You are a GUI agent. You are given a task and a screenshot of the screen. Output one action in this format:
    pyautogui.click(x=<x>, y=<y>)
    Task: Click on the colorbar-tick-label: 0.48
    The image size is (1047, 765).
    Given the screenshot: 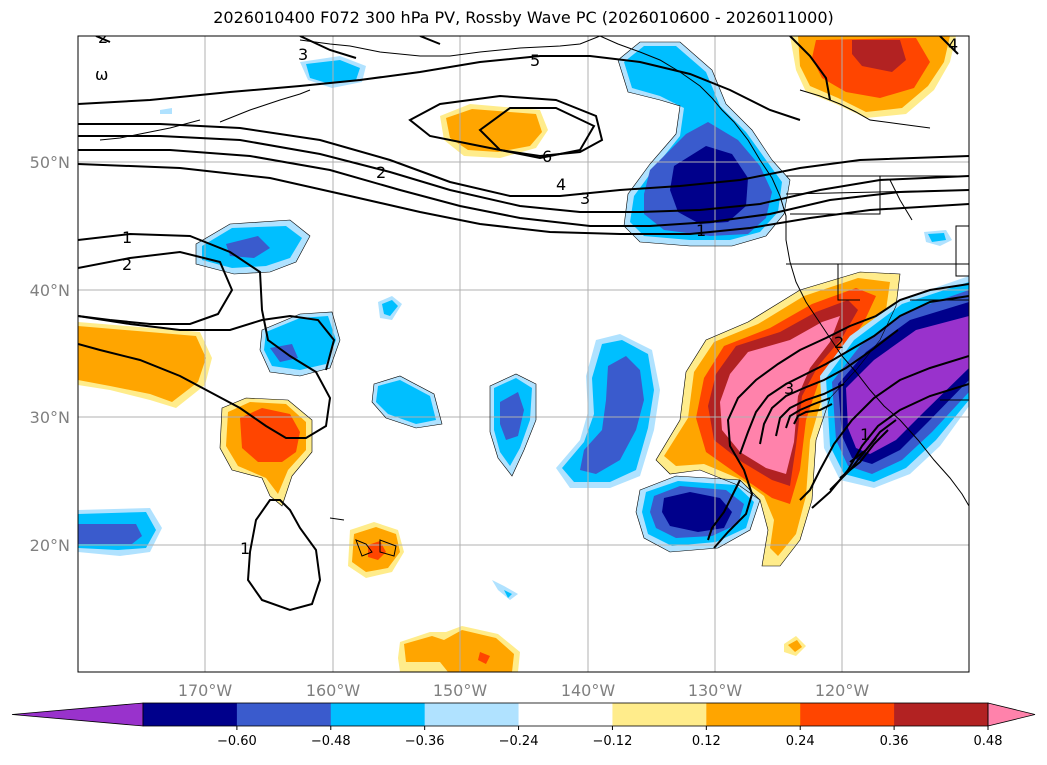 What is the action you would take?
    pyautogui.click(x=988, y=741)
    